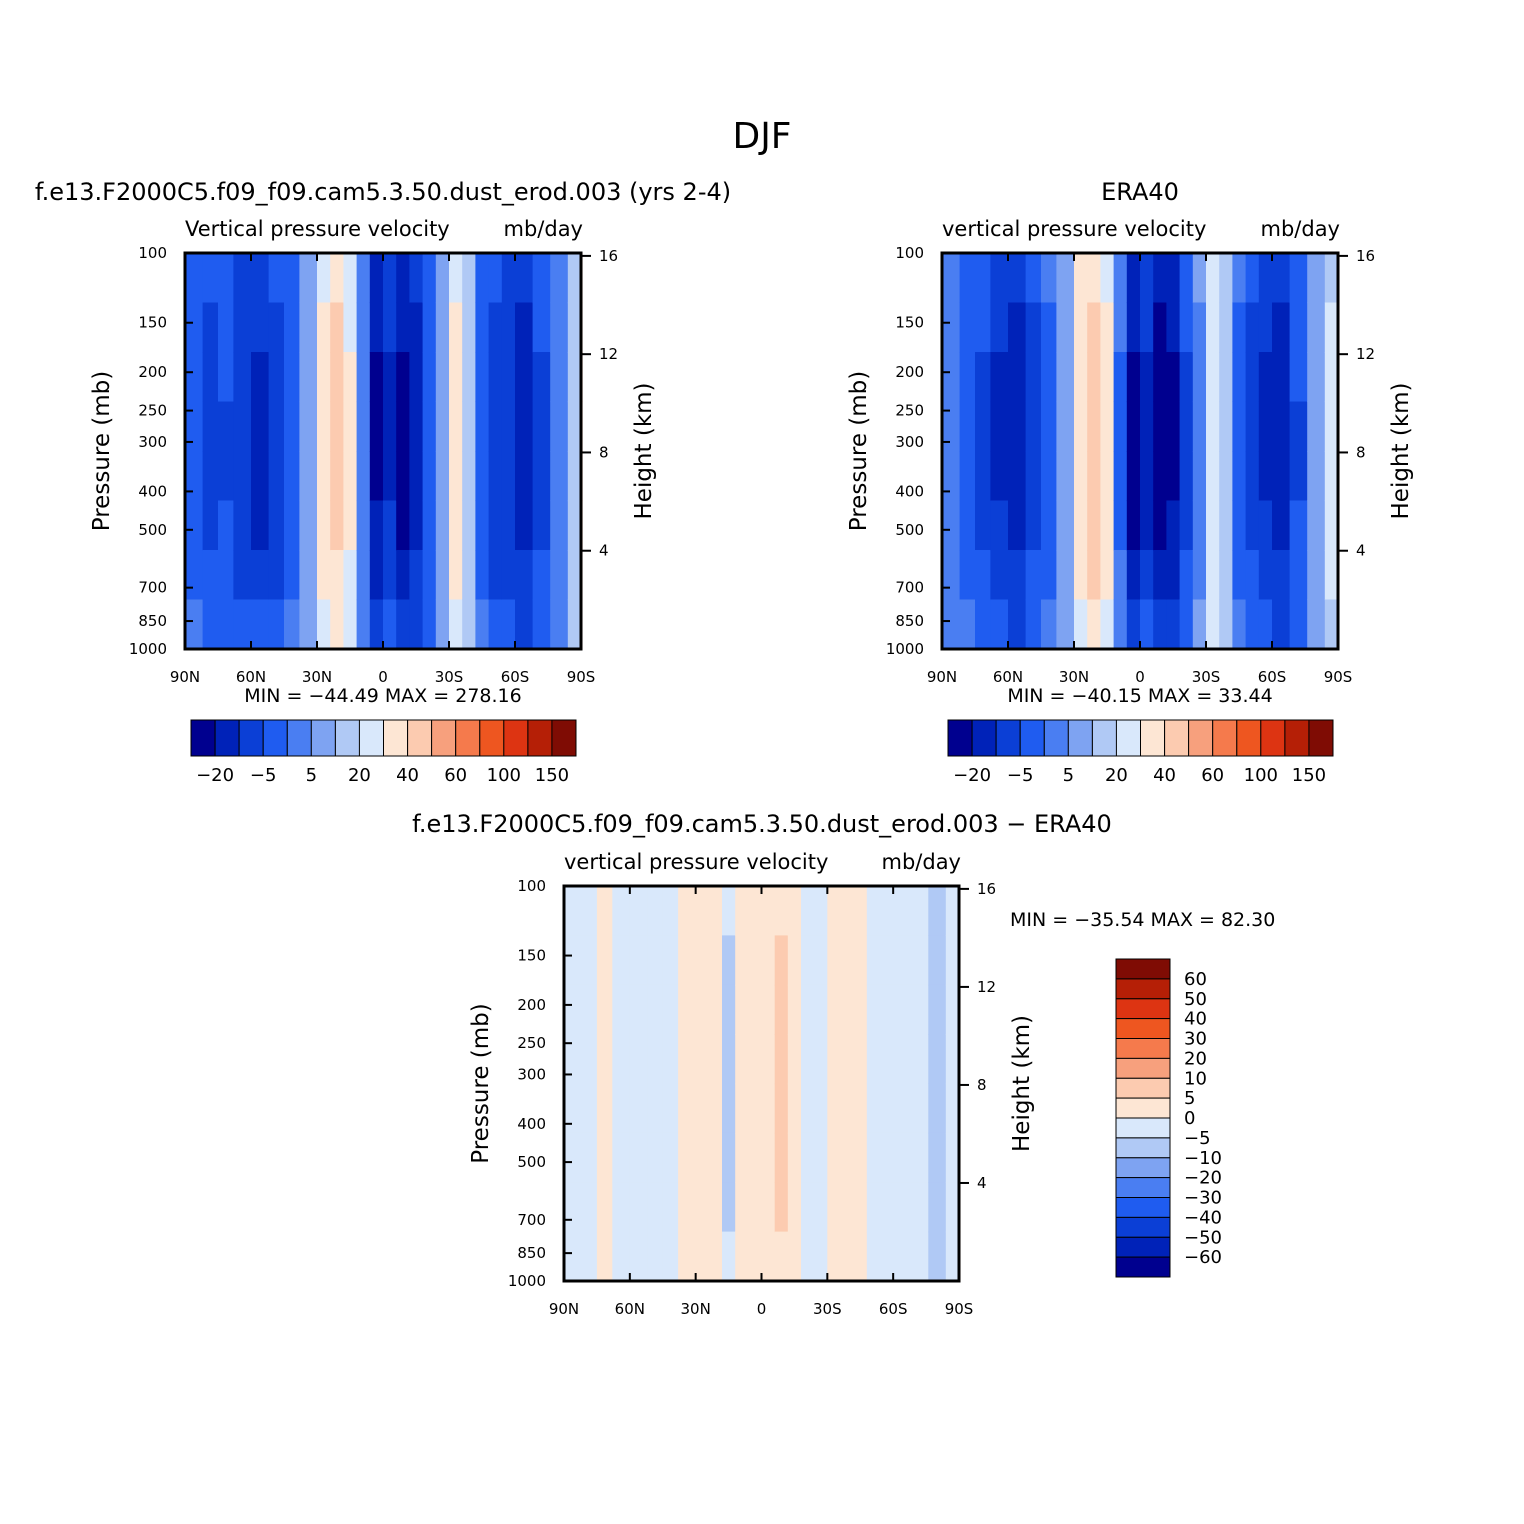 The height and width of the screenshot is (1524, 1524). Describe the element at coordinates (644, 450) in the screenshot. I see `y2-axis-label: Height (km)` at that location.